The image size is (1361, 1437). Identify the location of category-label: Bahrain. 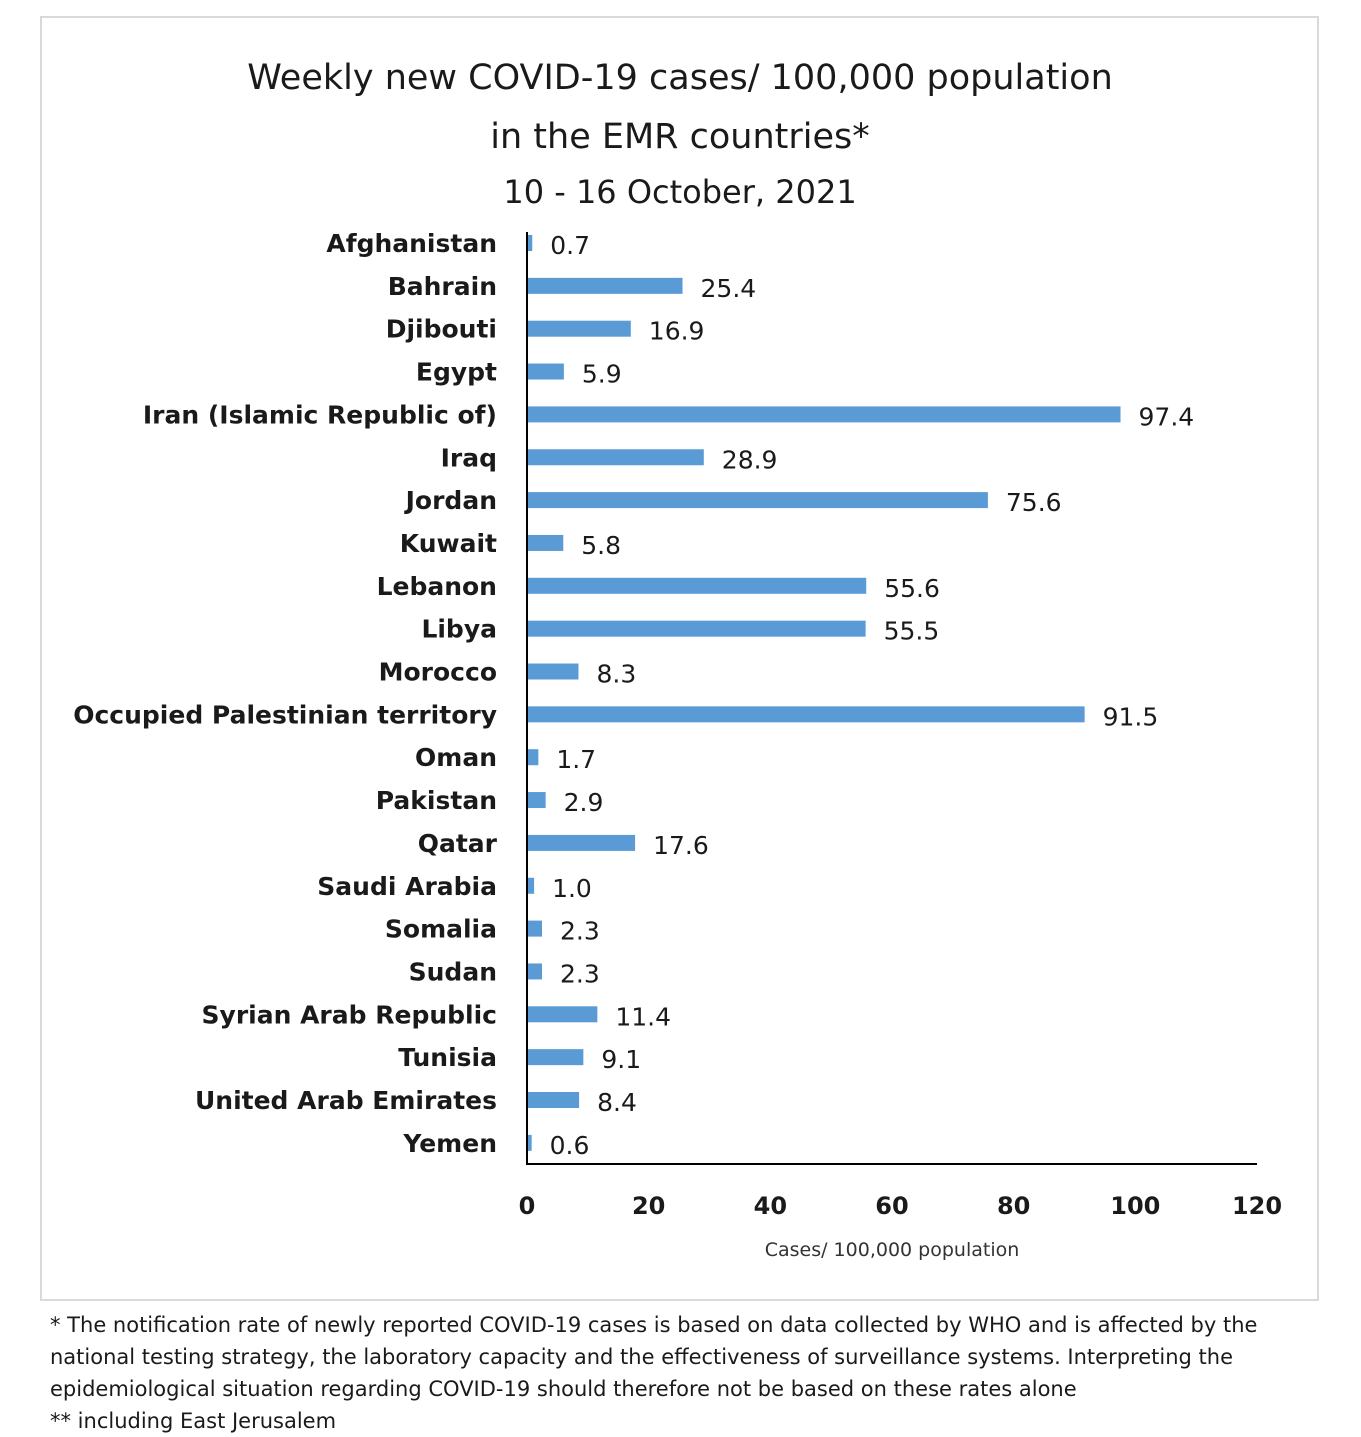
(442, 286).